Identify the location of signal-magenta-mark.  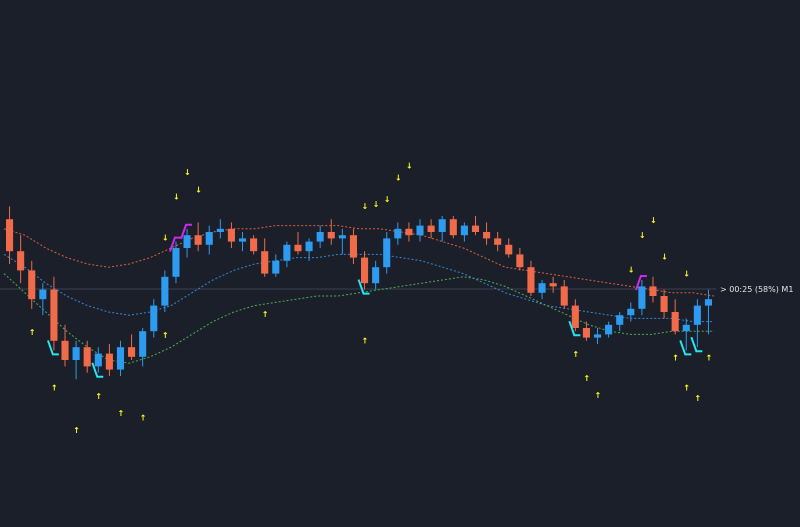
(186, 231).